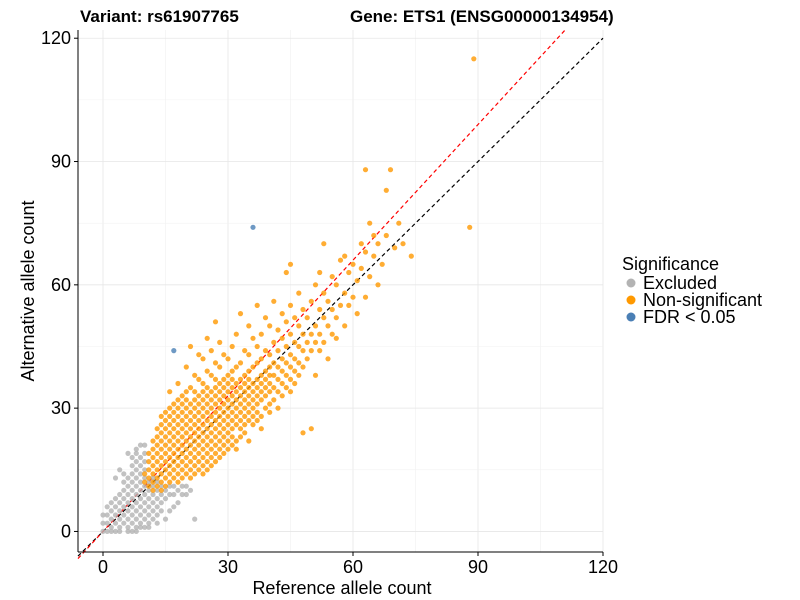 The height and width of the screenshot is (600, 800). Describe the element at coordinates (631, 283) in the screenshot. I see `legend-swatch-excluded` at that location.